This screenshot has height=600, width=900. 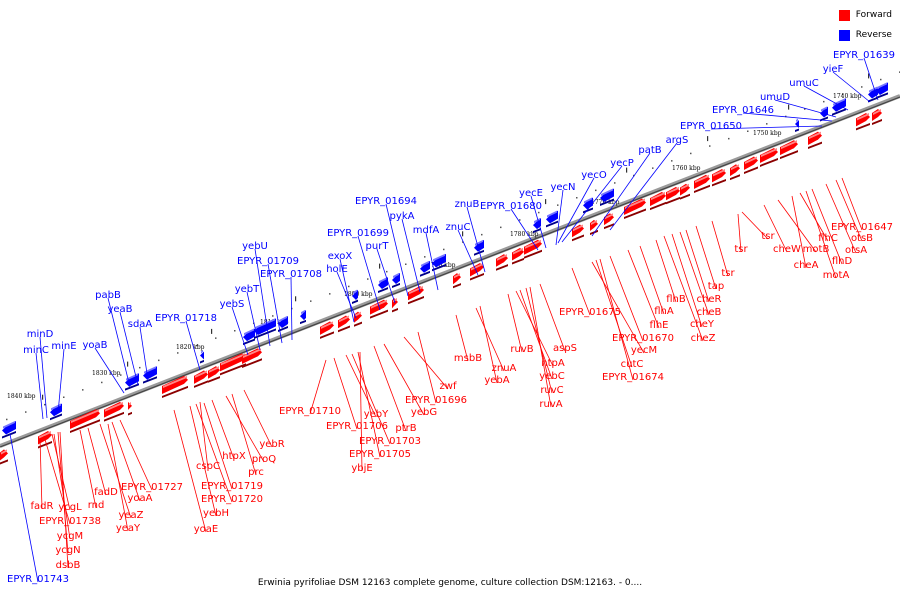 What do you see at coordinates (264, 459) in the screenshot?
I see `gene-label: proQ` at bounding box center [264, 459].